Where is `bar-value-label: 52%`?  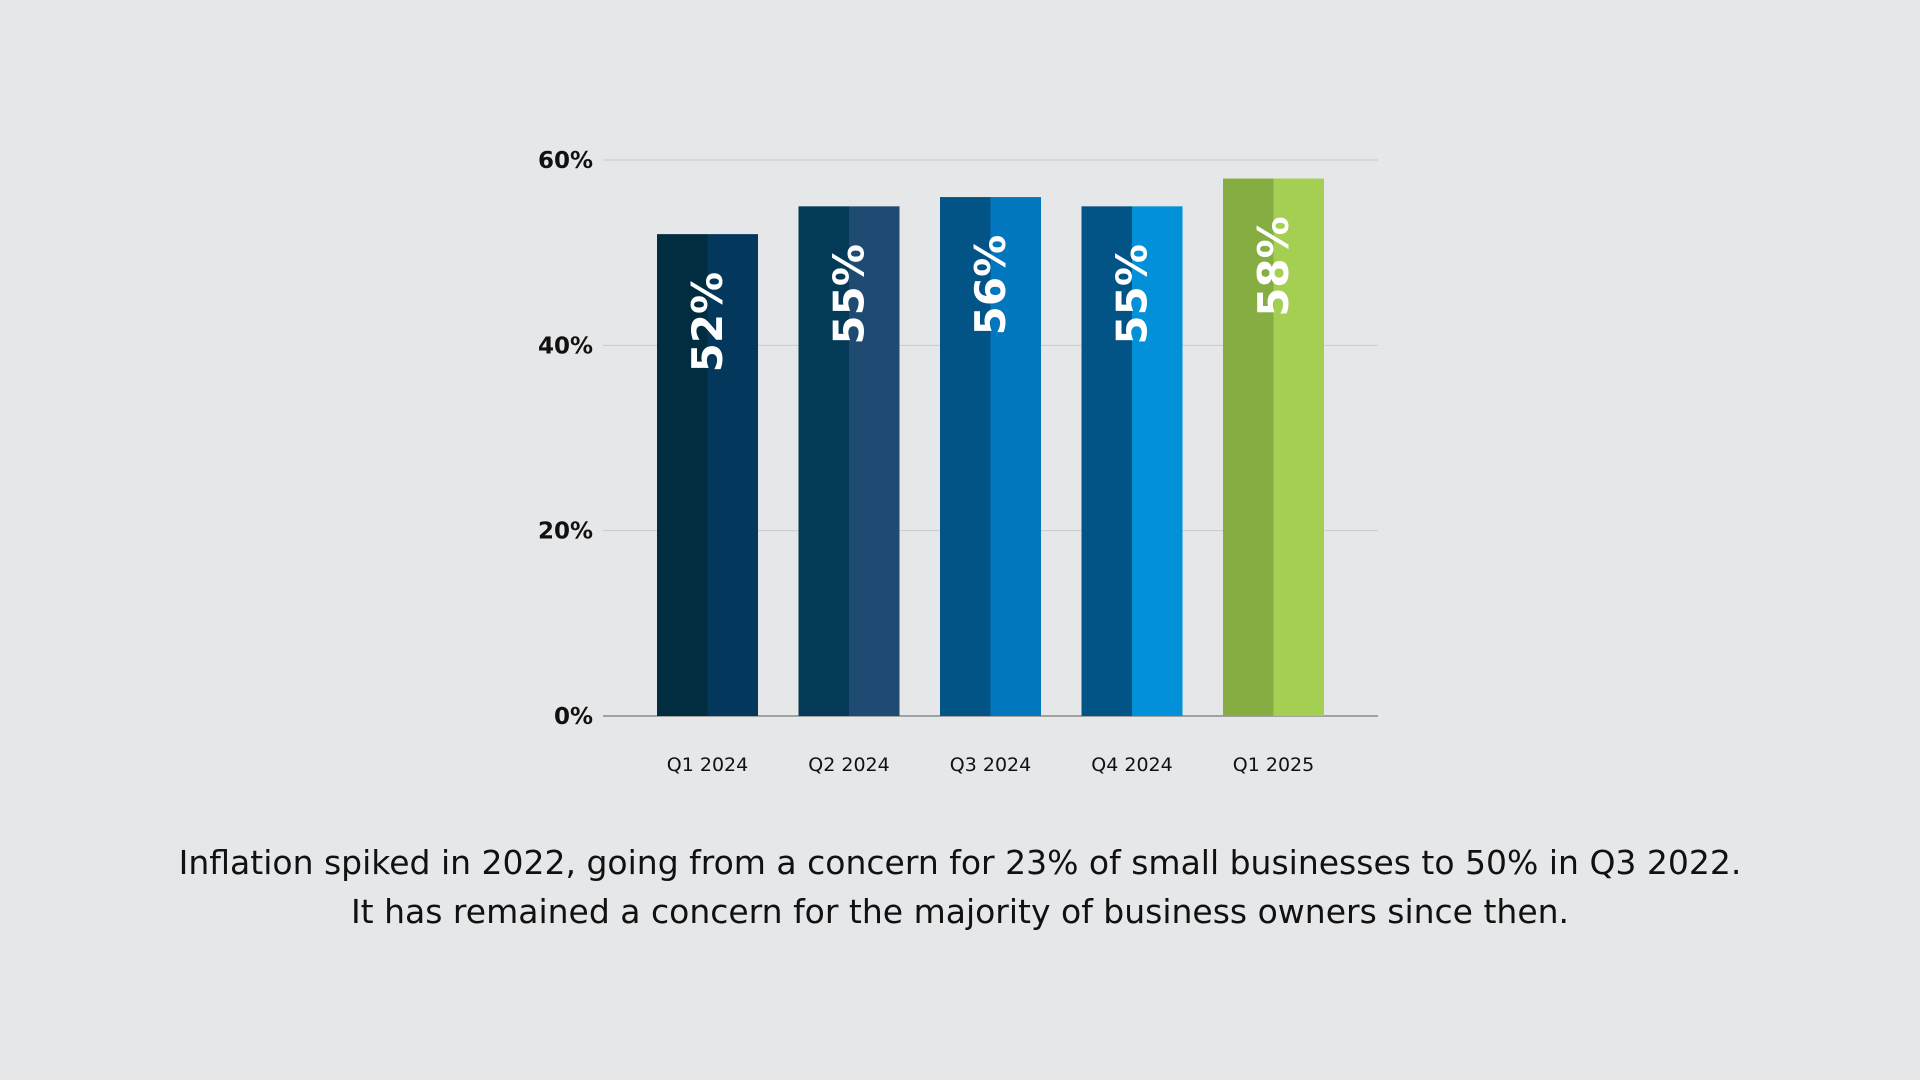
bar-value-label: 52% is located at coordinates (707, 322).